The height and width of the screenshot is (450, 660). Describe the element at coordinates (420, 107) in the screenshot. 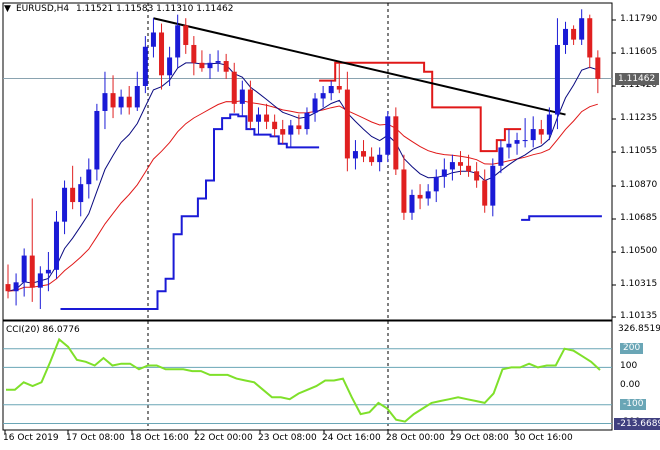

I see `stop-high-line` at that location.